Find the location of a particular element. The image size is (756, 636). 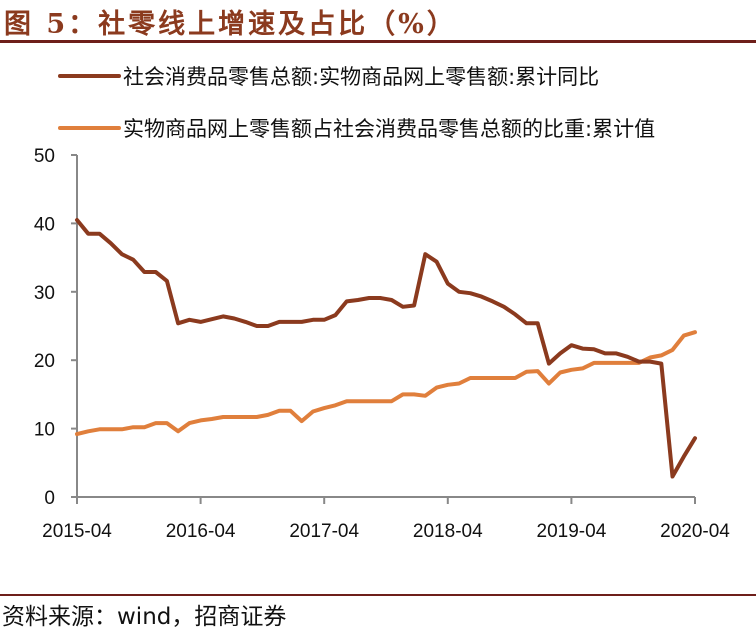

legend-item-online-growth: 社会消费品零售总额:实物商品网上零售额:累计同比 is located at coordinates (328, 76).